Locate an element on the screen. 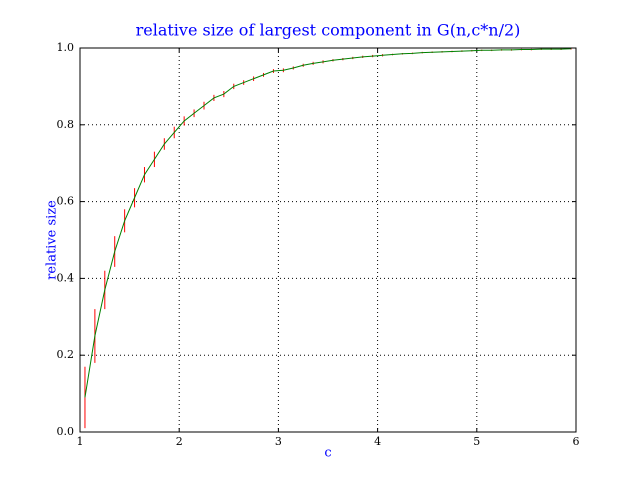 The width and height of the screenshot is (640, 480). x-tick-label: 2 is located at coordinates (179, 441).